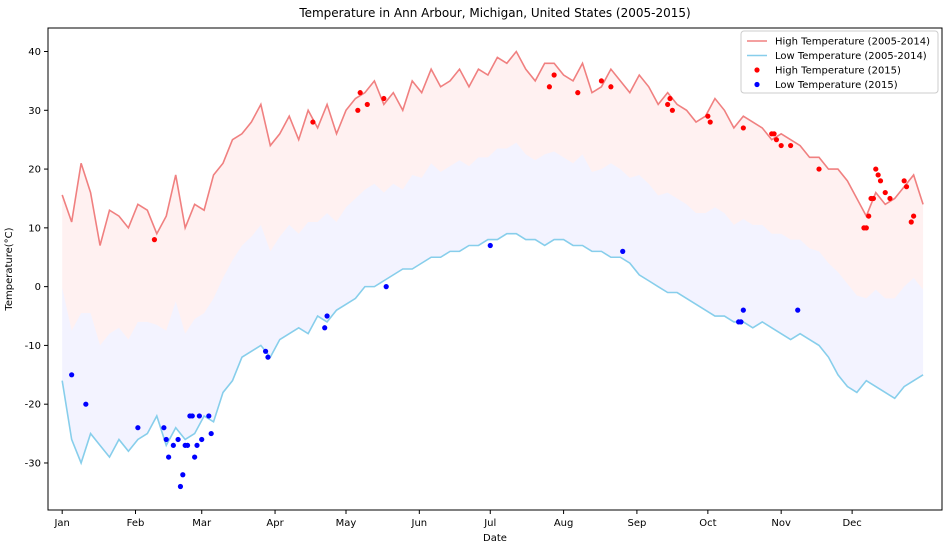 This screenshot has height=550, width=952. I want to click on legend-label: High Temperature (2005-2014), so click(852, 42).